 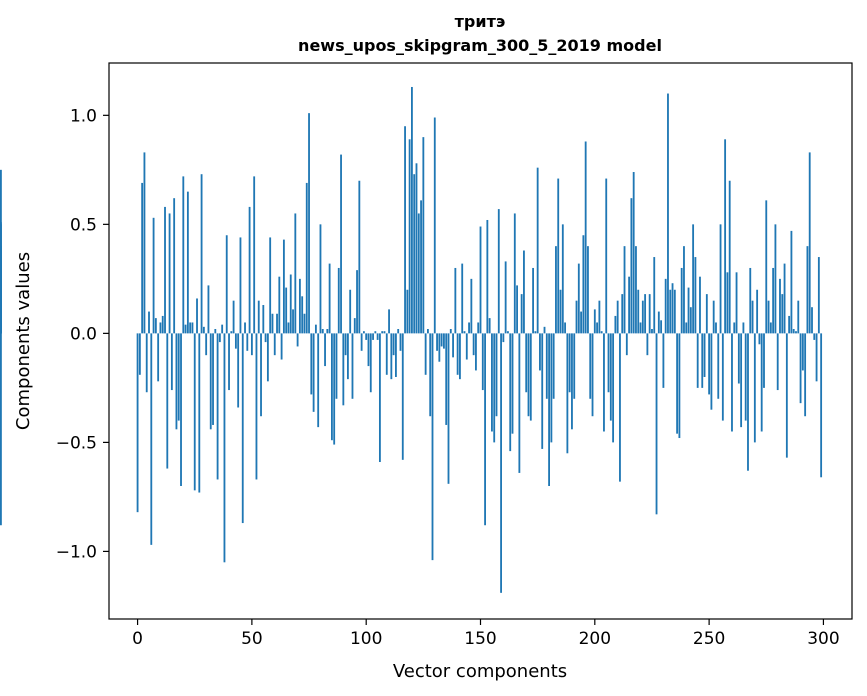 I want to click on x-axis: 0 50 100 150 200 250 300, so click(x=486, y=634).